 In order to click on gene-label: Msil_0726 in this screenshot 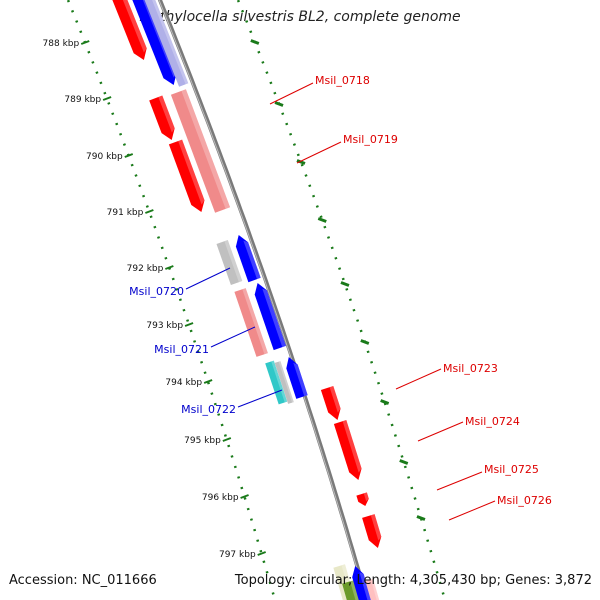, I will do `click(524, 500)`.